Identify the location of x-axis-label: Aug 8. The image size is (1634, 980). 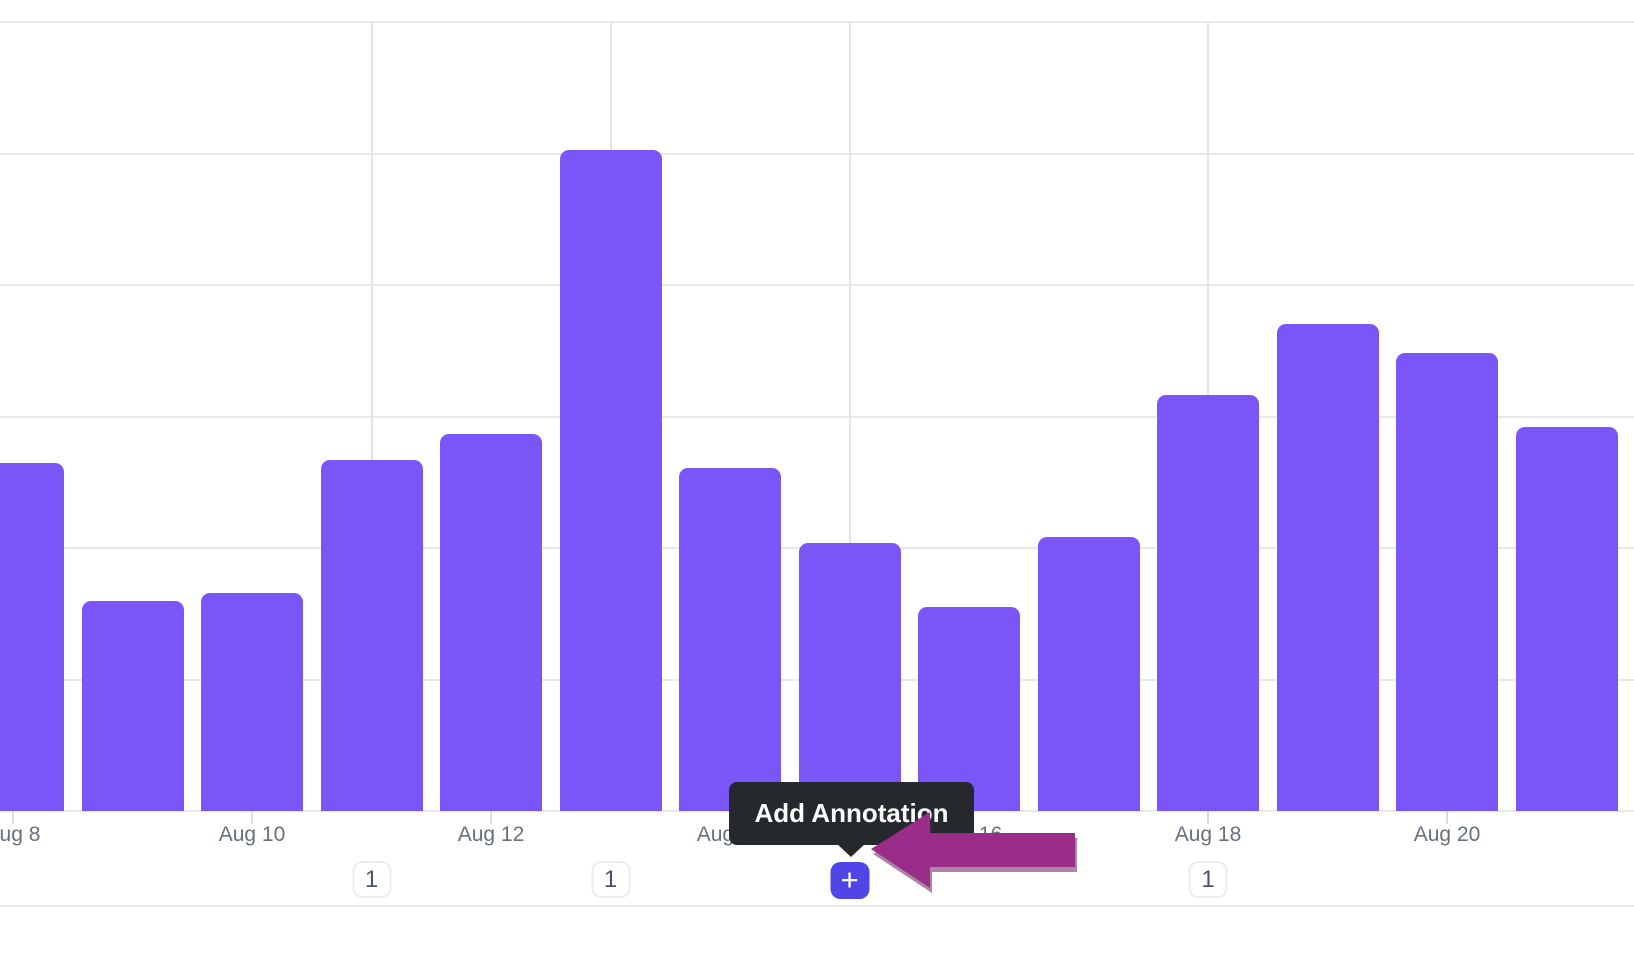
(20, 834).